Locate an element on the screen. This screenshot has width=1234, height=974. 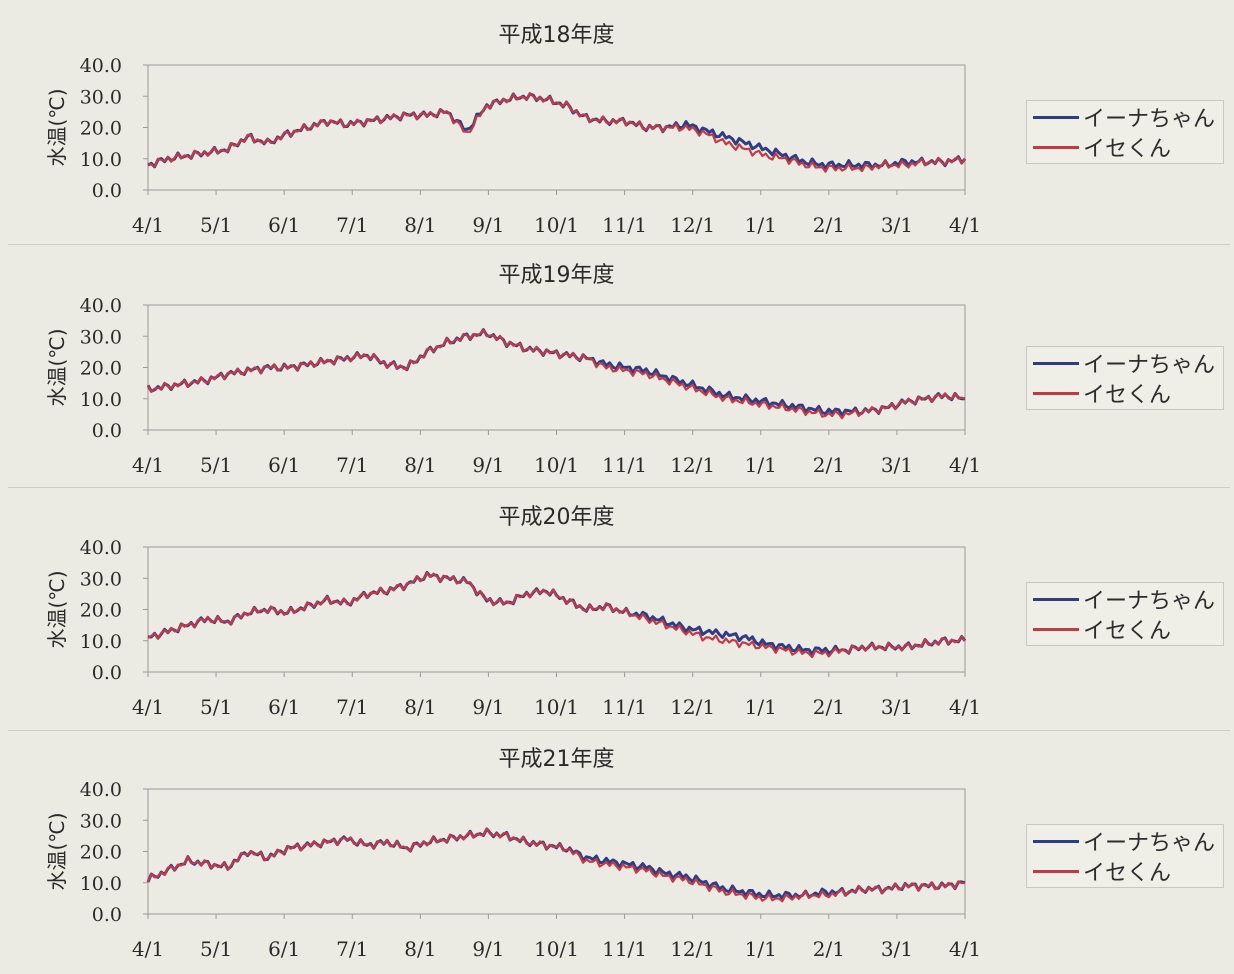
chart-title: 平成18年度 is located at coordinates (557, 35).